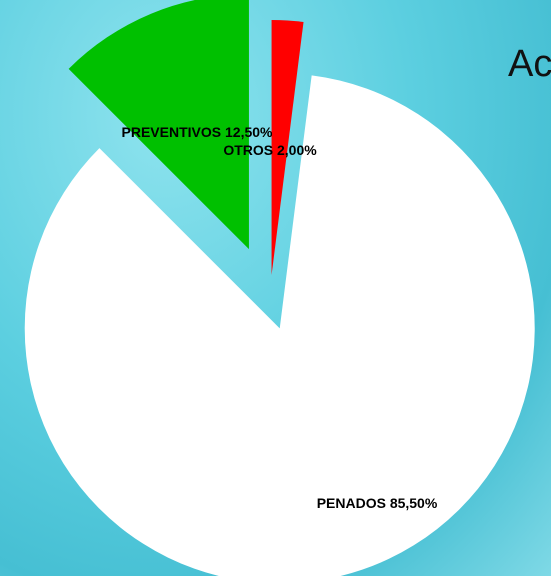 The height and width of the screenshot is (576, 551). Describe the element at coordinates (172, 132) in the screenshot. I see `category-label: PREVENTIVOS` at that location.